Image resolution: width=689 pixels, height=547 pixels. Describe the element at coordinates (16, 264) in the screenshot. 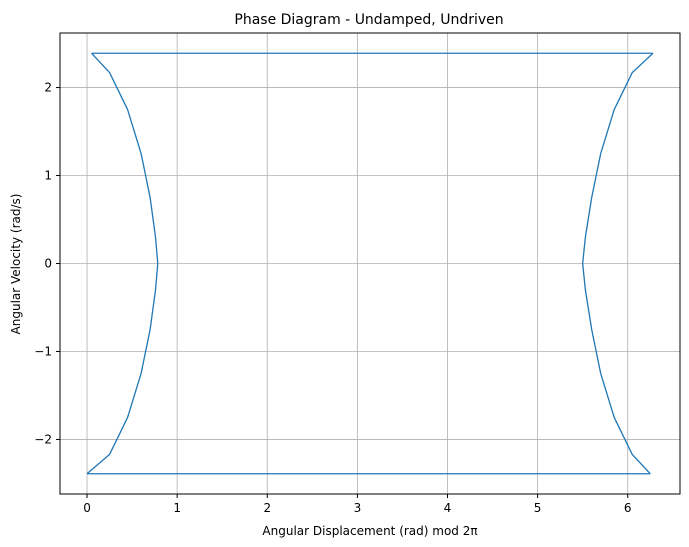

I see `y-axis-label: Angular Velocity (rad/s)` at that location.